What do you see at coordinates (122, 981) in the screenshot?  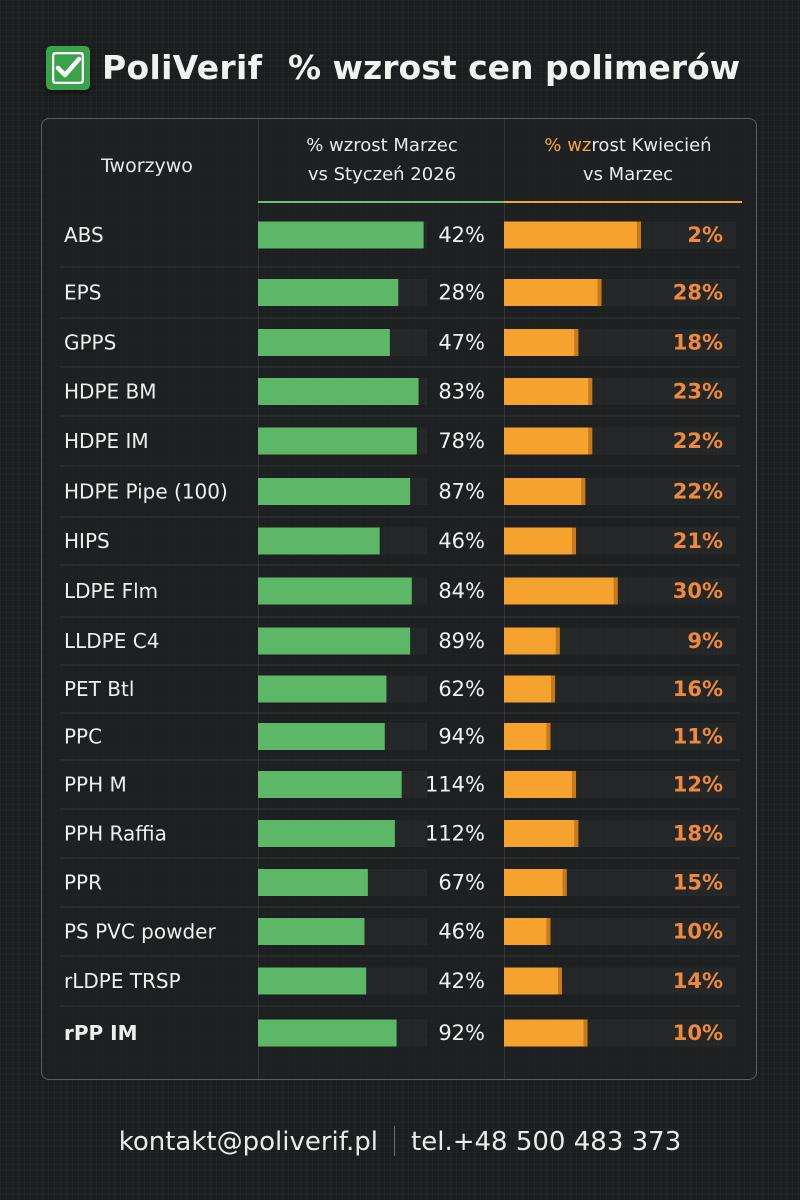 I see `category-label: rLDPE TRSP` at bounding box center [122, 981].